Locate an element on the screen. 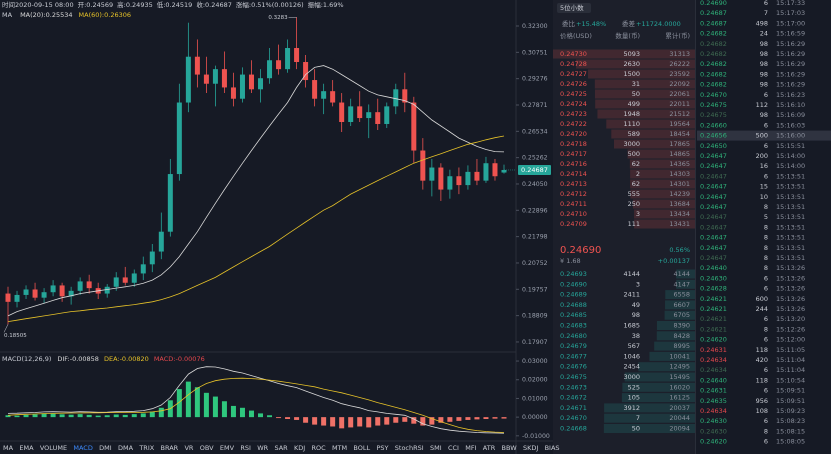 The width and height of the screenshot is (831, 454). decimals-dropdown is located at coordinates (574, 8).